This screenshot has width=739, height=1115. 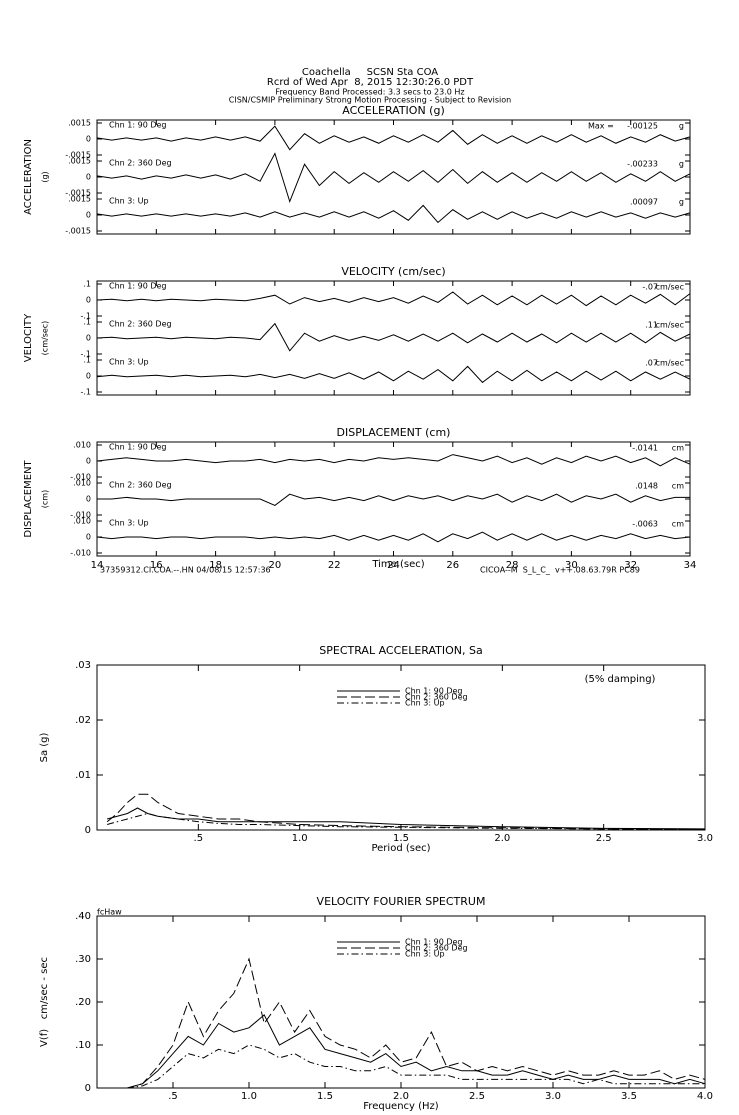 What do you see at coordinates (83, 775) in the screenshot?
I see `y-tick-label: .01` at bounding box center [83, 775].